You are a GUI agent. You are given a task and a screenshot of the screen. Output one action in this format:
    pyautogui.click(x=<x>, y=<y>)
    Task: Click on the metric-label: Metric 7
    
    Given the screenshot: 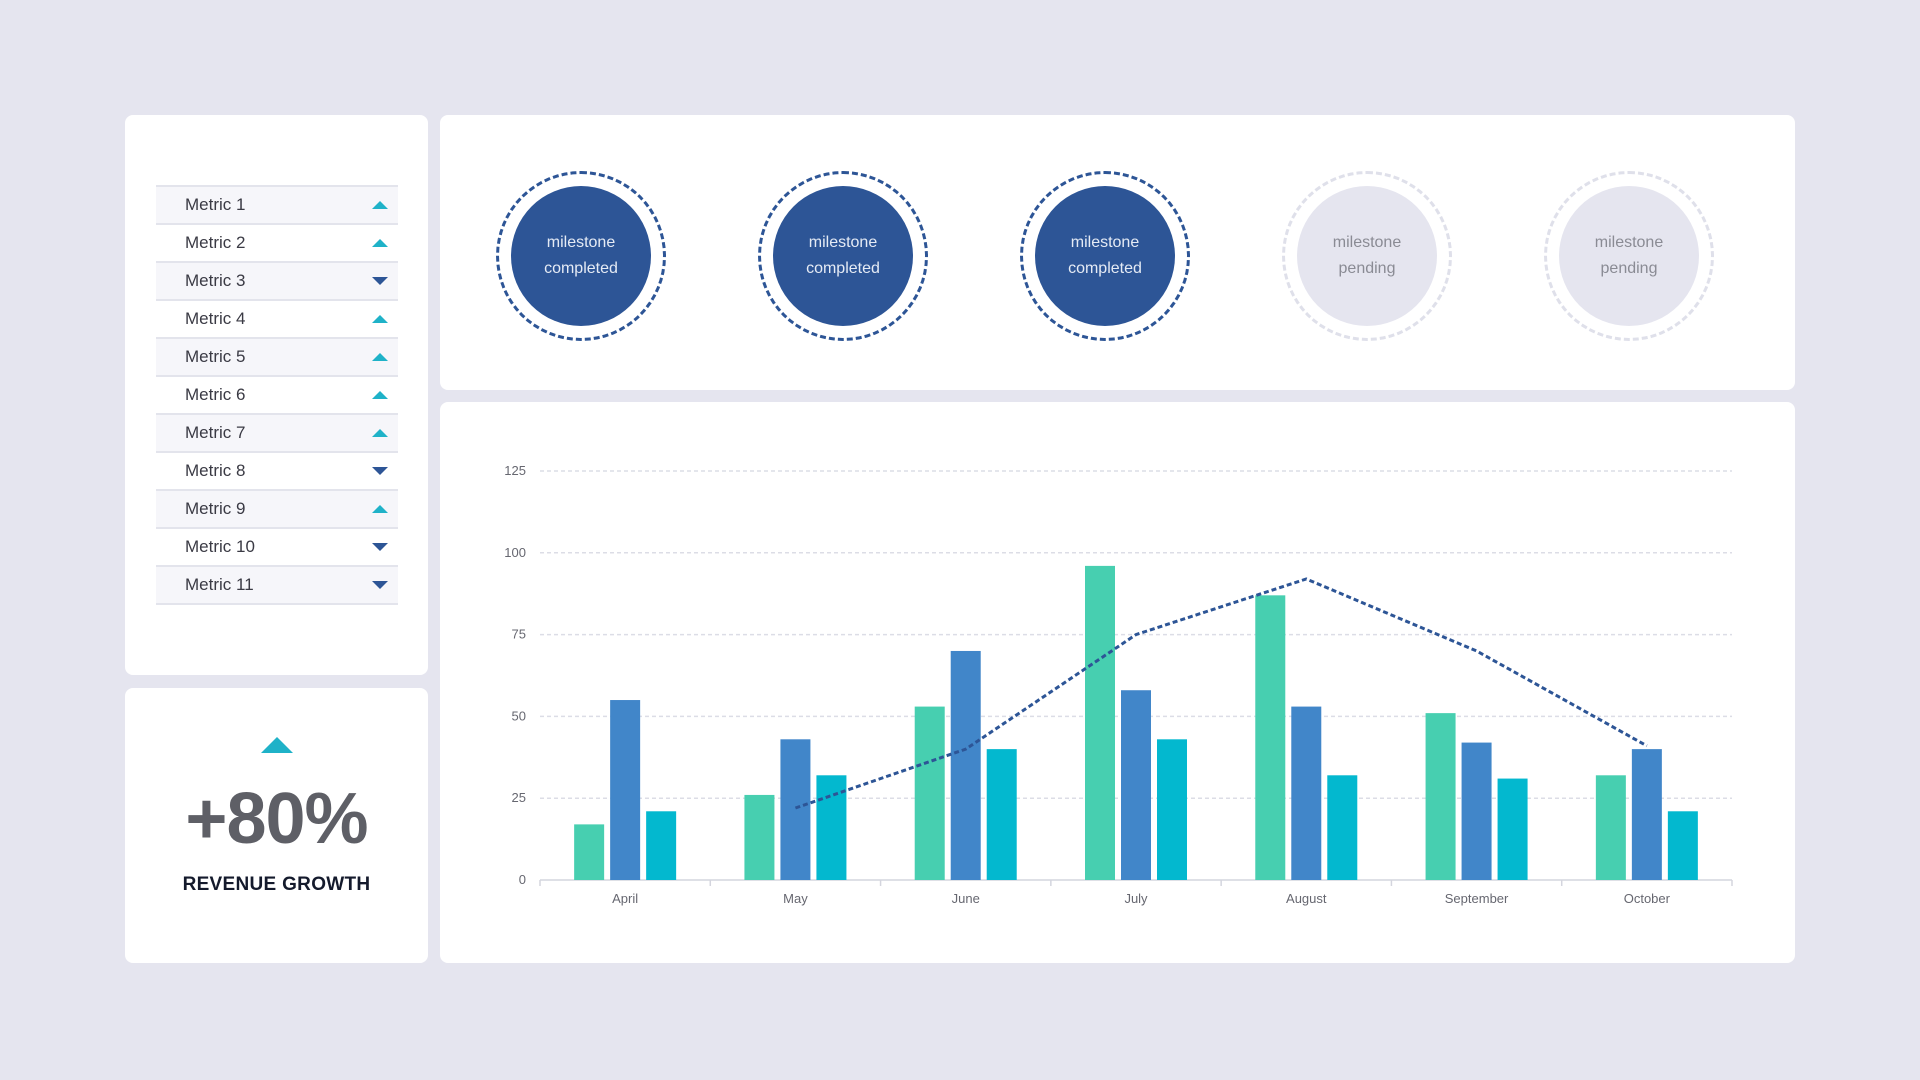 What is the action you would take?
    pyautogui.click(x=215, y=432)
    